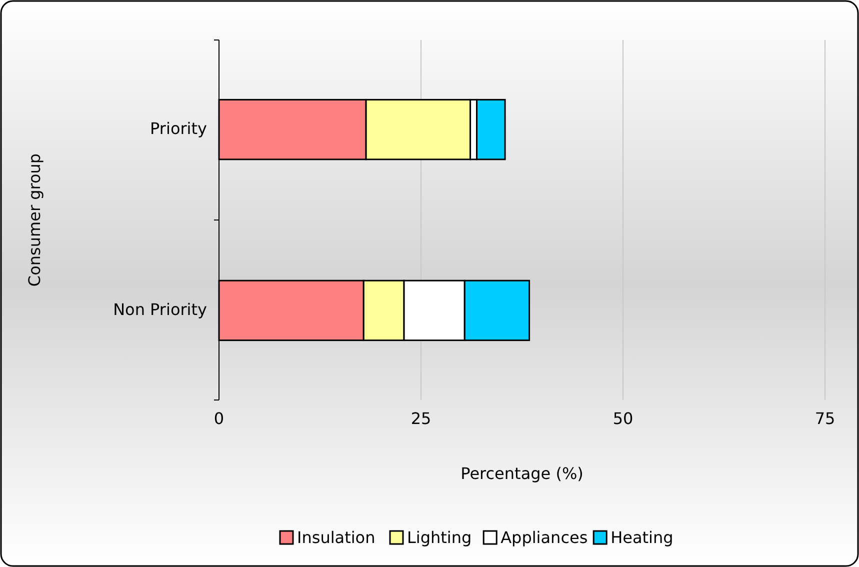 This screenshot has width=859, height=567. What do you see at coordinates (623, 418) in the screenshot?
I see `x-tick-label: 50` at bounding box center [623, 418].